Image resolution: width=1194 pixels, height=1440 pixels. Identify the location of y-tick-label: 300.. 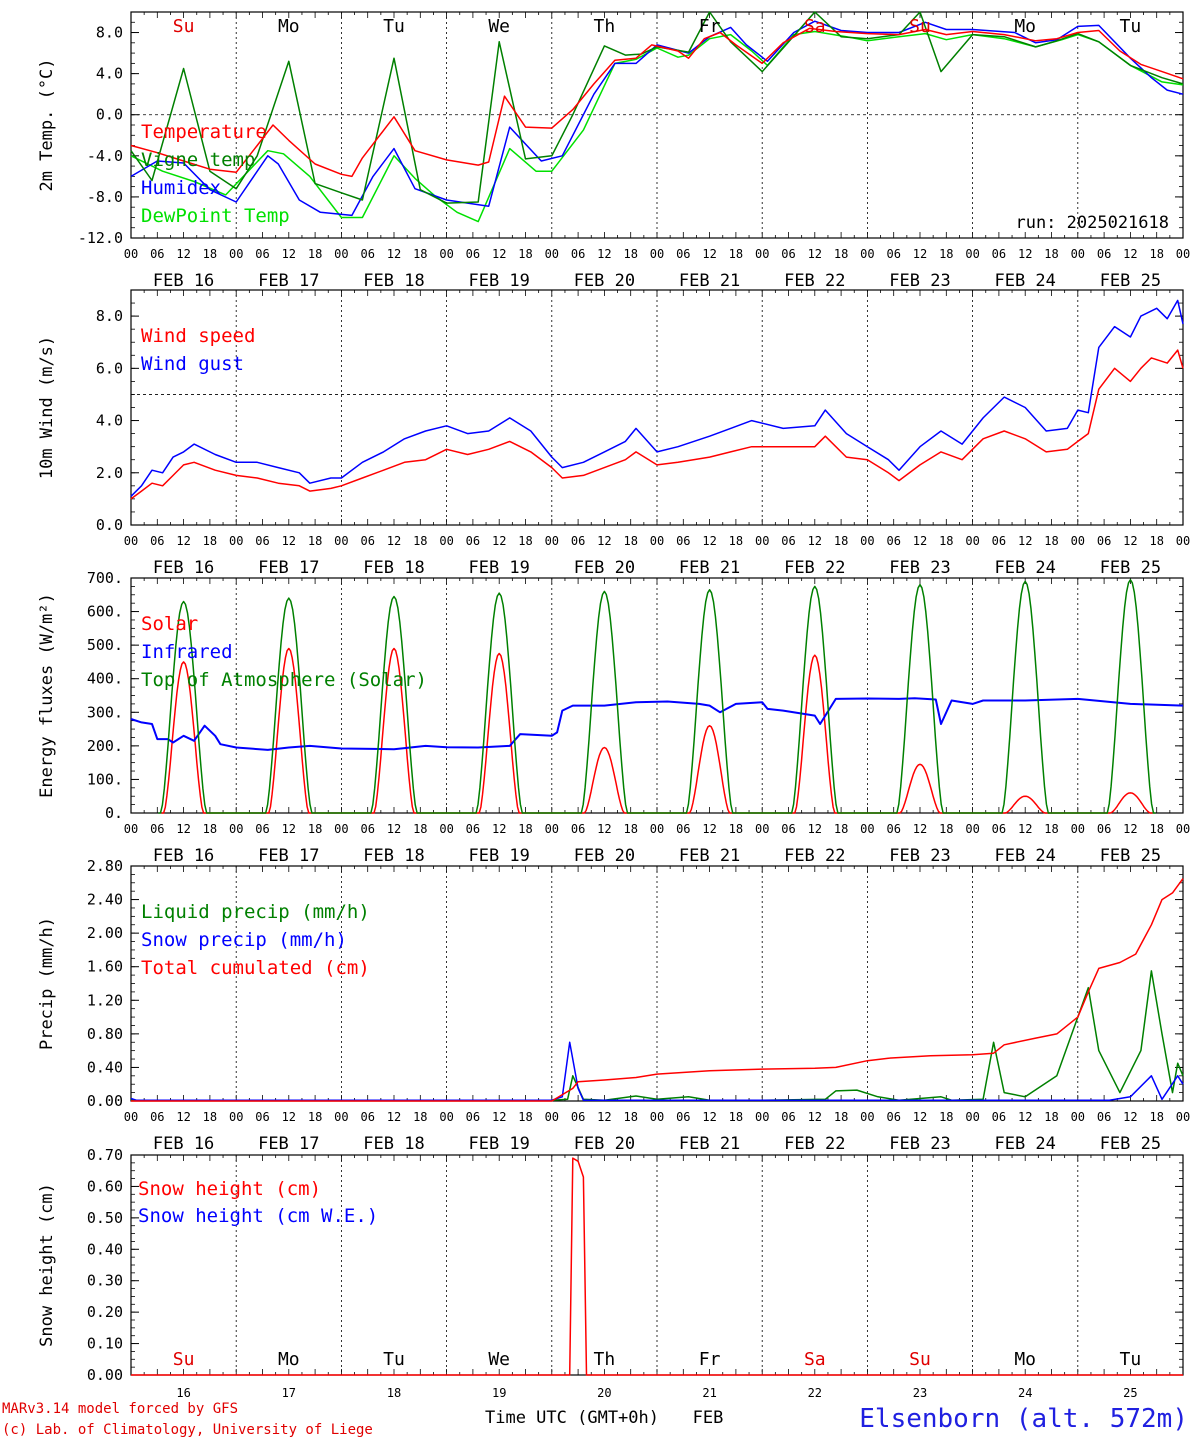
(105, 712).